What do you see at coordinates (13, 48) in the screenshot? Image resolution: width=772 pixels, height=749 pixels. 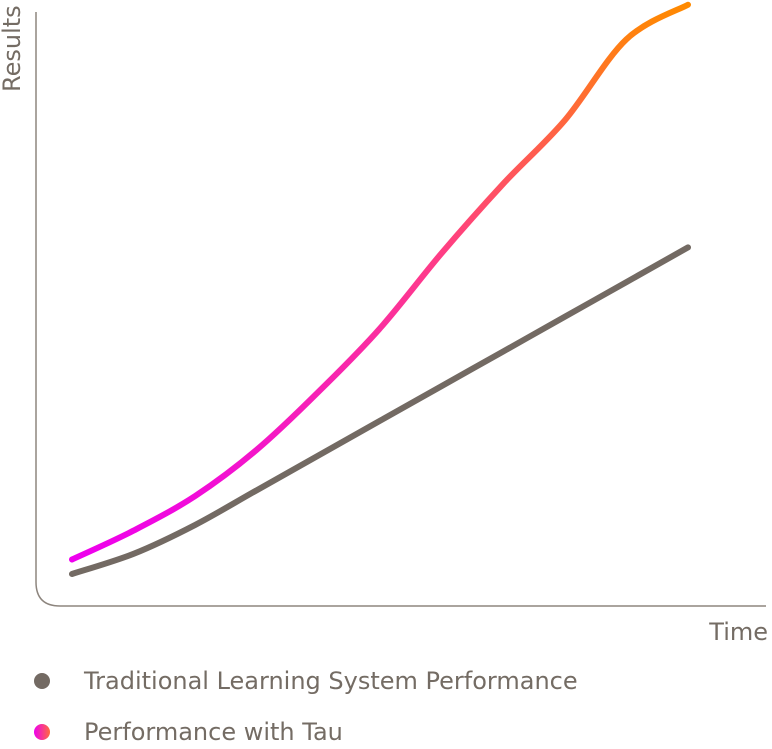 I see `y-axis-label: Results` at bounding box center [13, 48].